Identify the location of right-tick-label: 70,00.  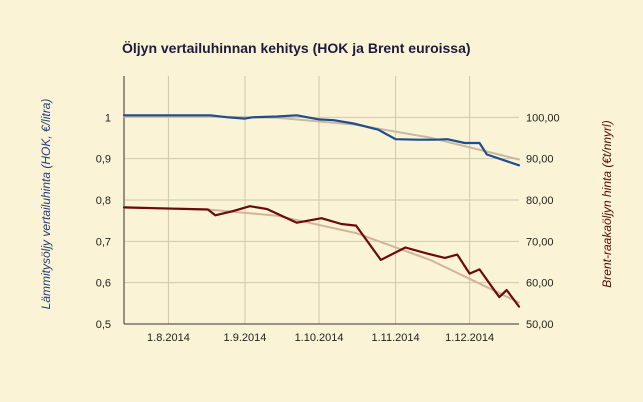
(540, 242).